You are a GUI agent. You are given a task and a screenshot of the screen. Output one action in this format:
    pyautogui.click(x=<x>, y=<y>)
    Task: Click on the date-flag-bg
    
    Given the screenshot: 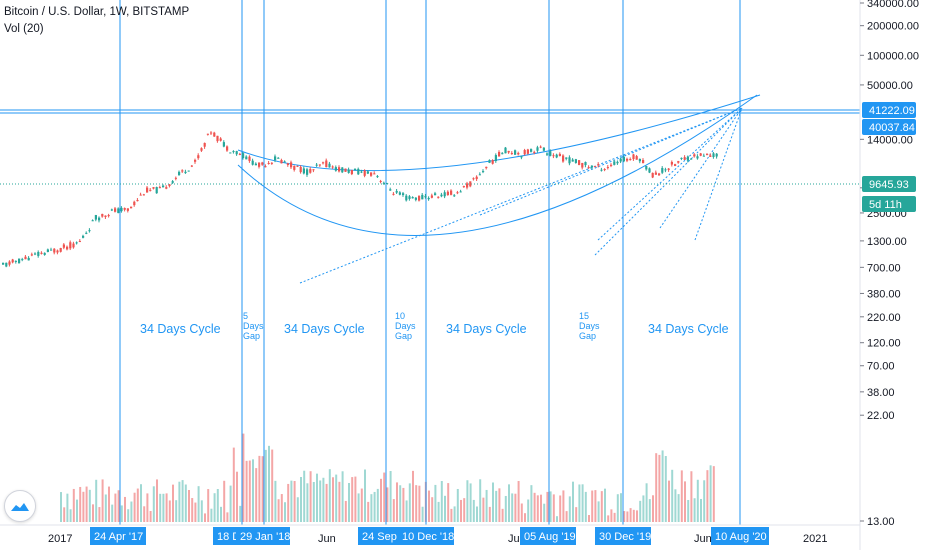 What is the action you would take?
    pyautogui.click(x=740, y=536)
    